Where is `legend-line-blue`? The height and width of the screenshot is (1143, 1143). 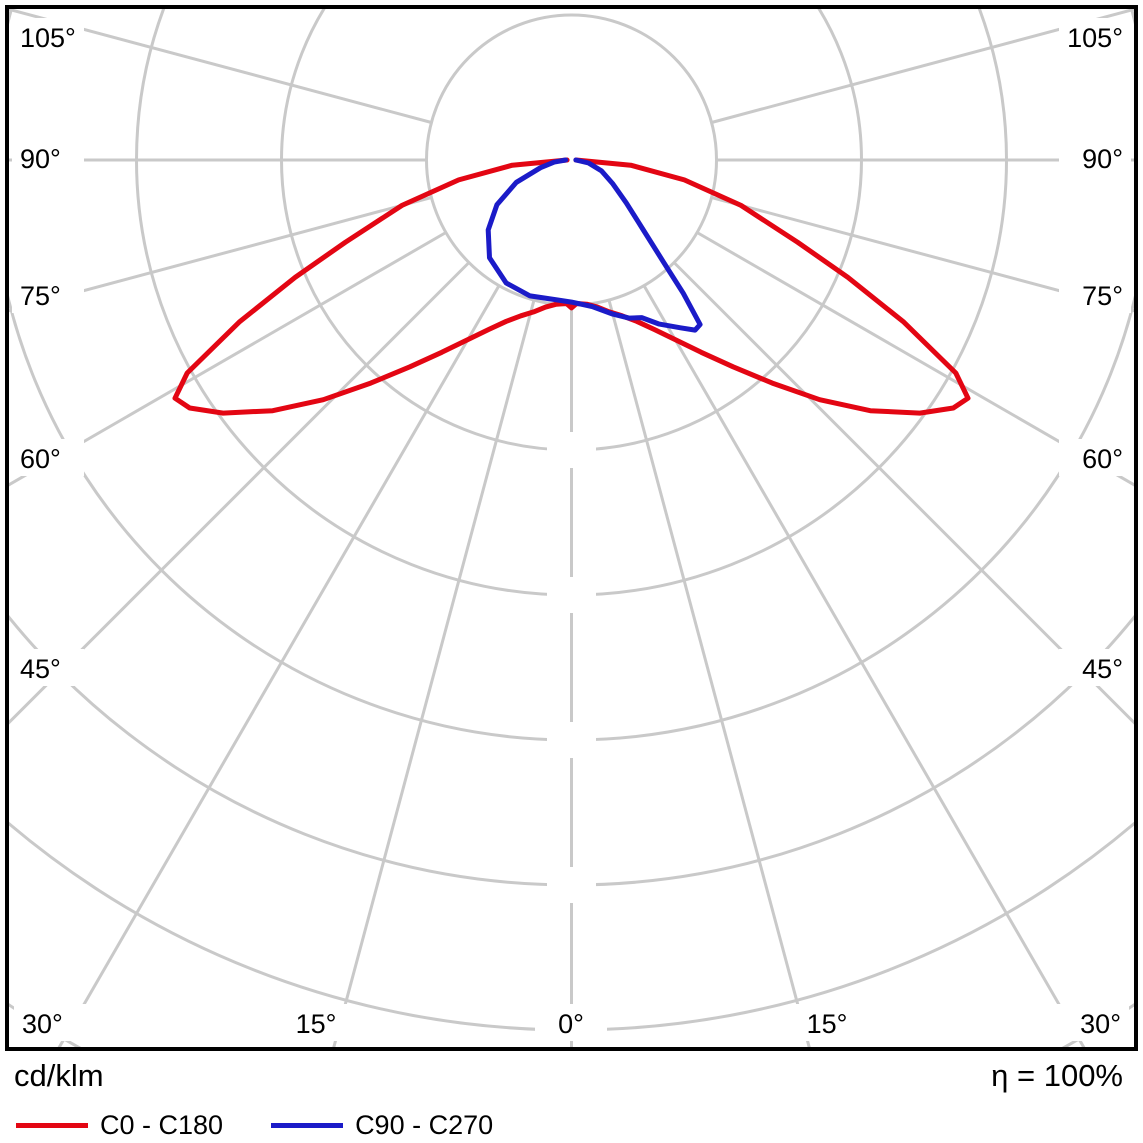
legend-line-blue is located at coordinates (307, 1125).